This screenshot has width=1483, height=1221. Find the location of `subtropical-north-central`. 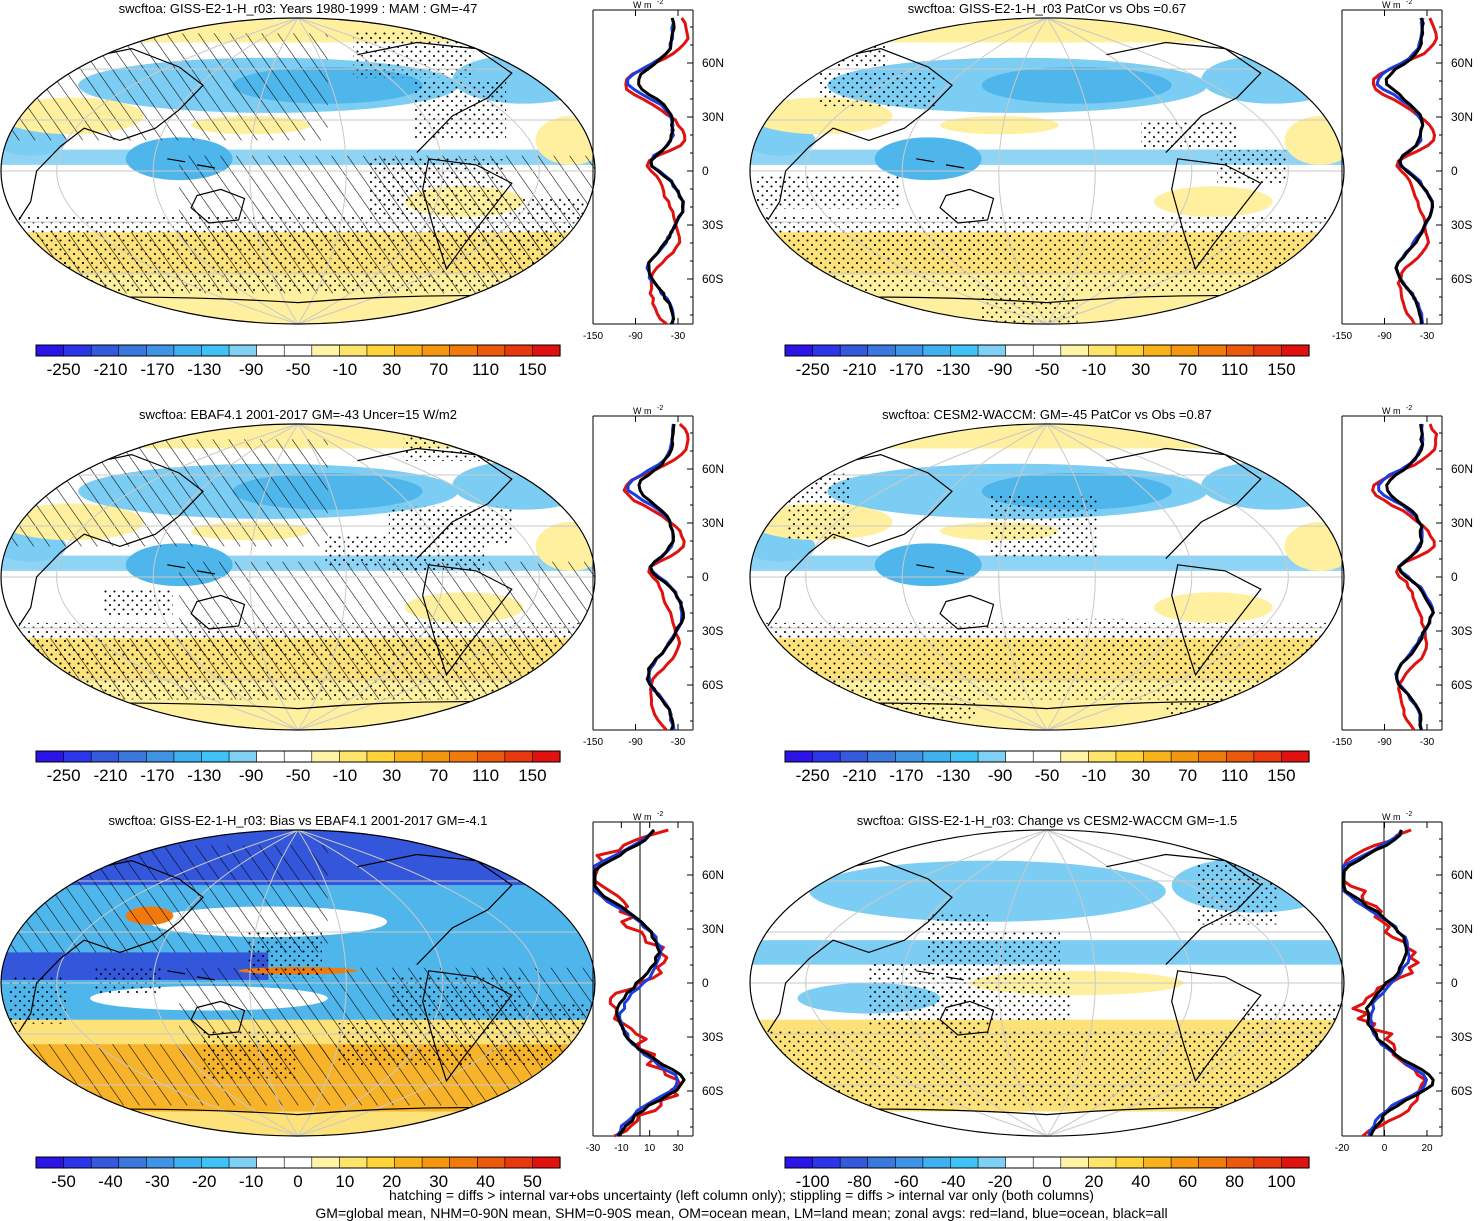

subtropical-north-central is located at coordinates (999, 125).